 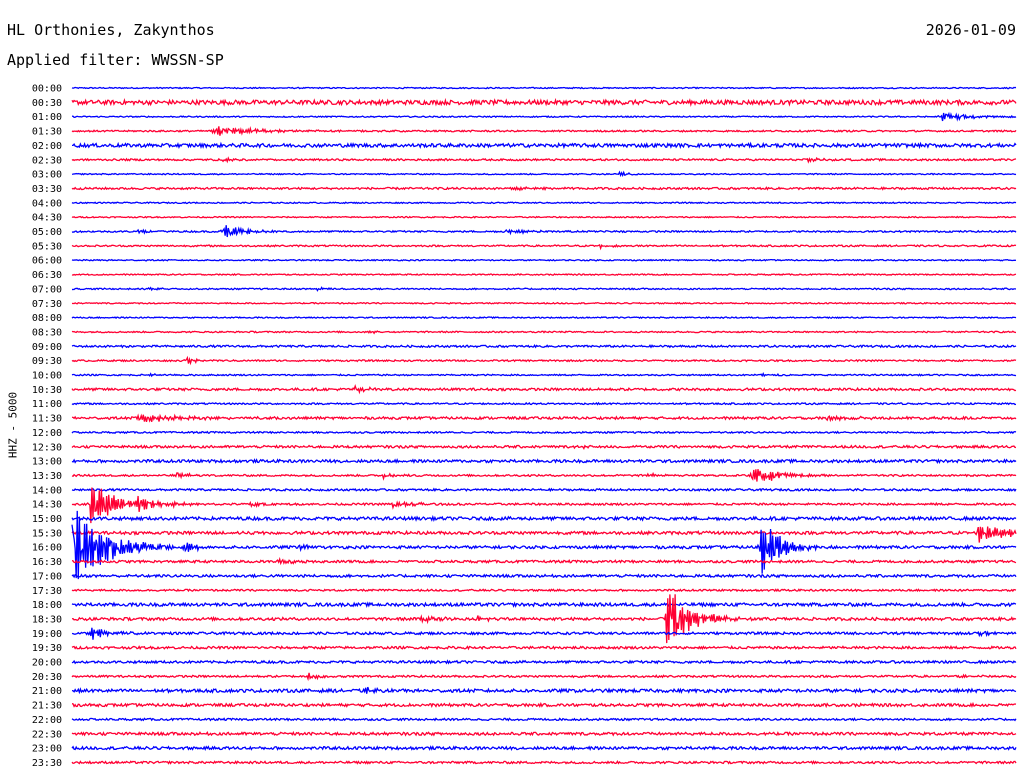 I want to click on row-tick-label: 11:30, so click(x=47, y=419).